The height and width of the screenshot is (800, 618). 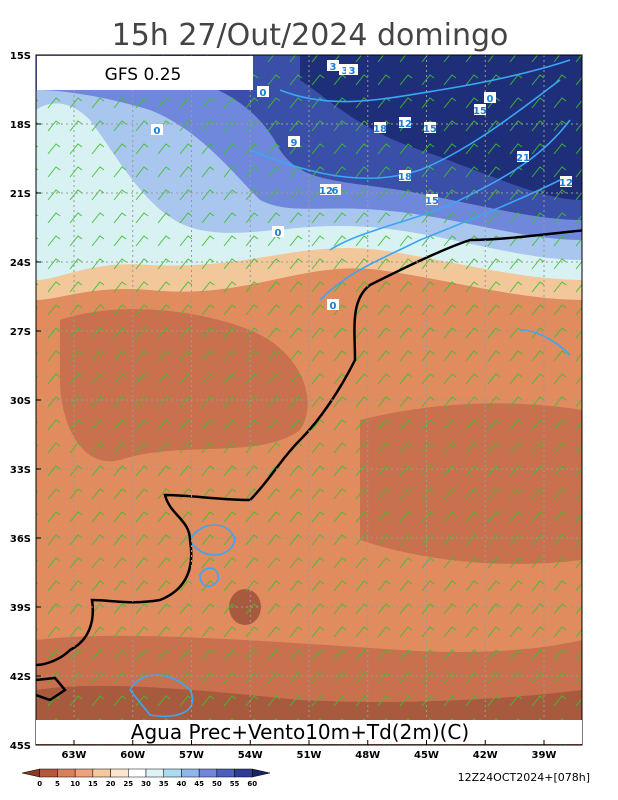 What do you see at coordinates (146, 784) in the screenshot?
I see `colorbar-label: 30` at bounding box center [146, 784].